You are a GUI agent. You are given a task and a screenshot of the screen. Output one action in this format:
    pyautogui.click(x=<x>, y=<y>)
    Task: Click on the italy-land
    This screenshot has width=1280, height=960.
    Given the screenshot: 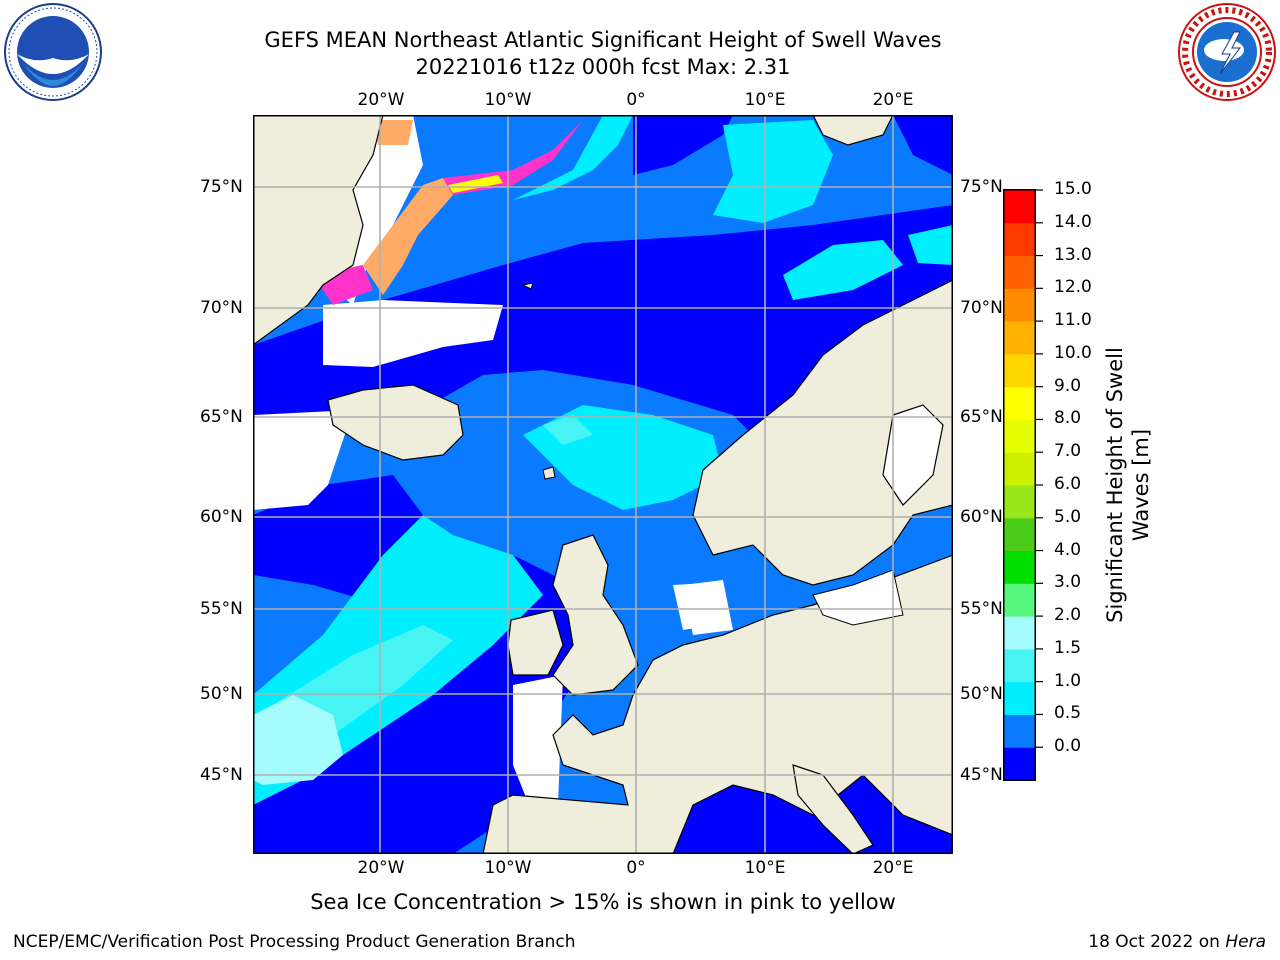 What is the action you would take?
    pyautogui.click(x=833, y=809)
    